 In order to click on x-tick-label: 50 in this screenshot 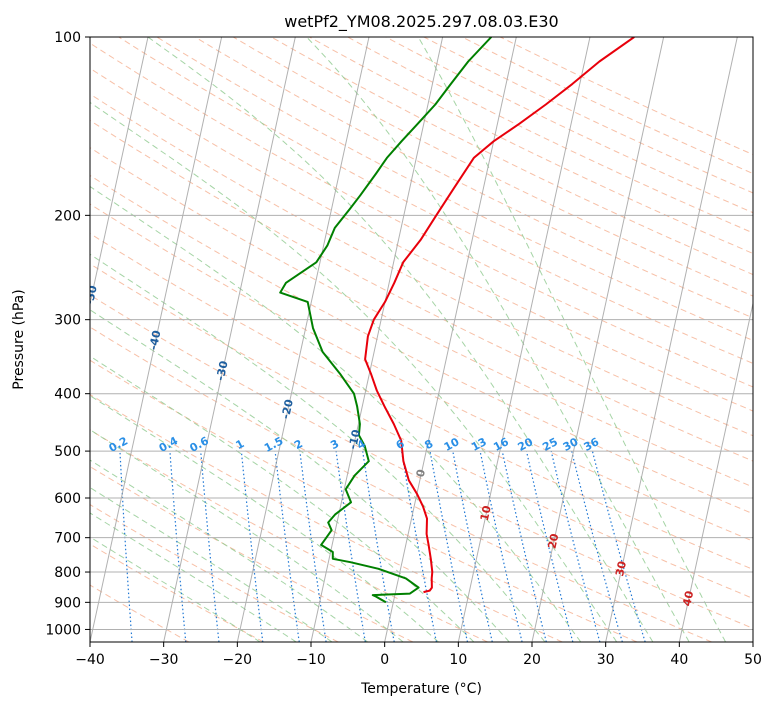, I will do `click(753, 660)`.